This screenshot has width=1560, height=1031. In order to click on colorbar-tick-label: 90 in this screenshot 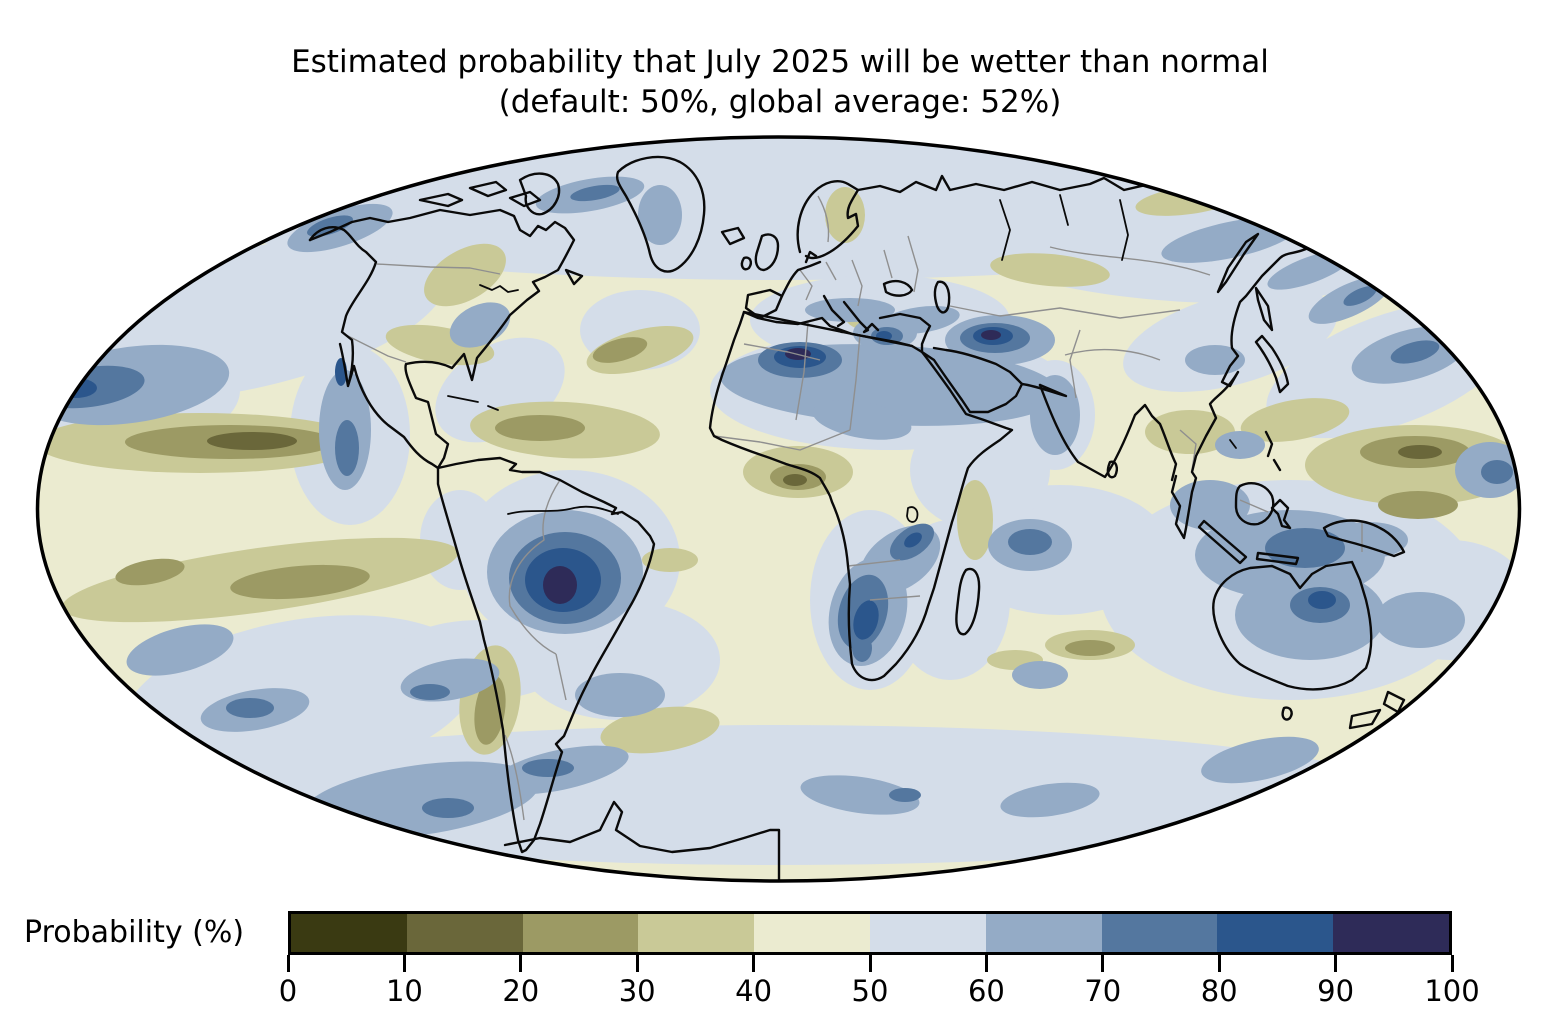, I will do `click(1336, 991)`.